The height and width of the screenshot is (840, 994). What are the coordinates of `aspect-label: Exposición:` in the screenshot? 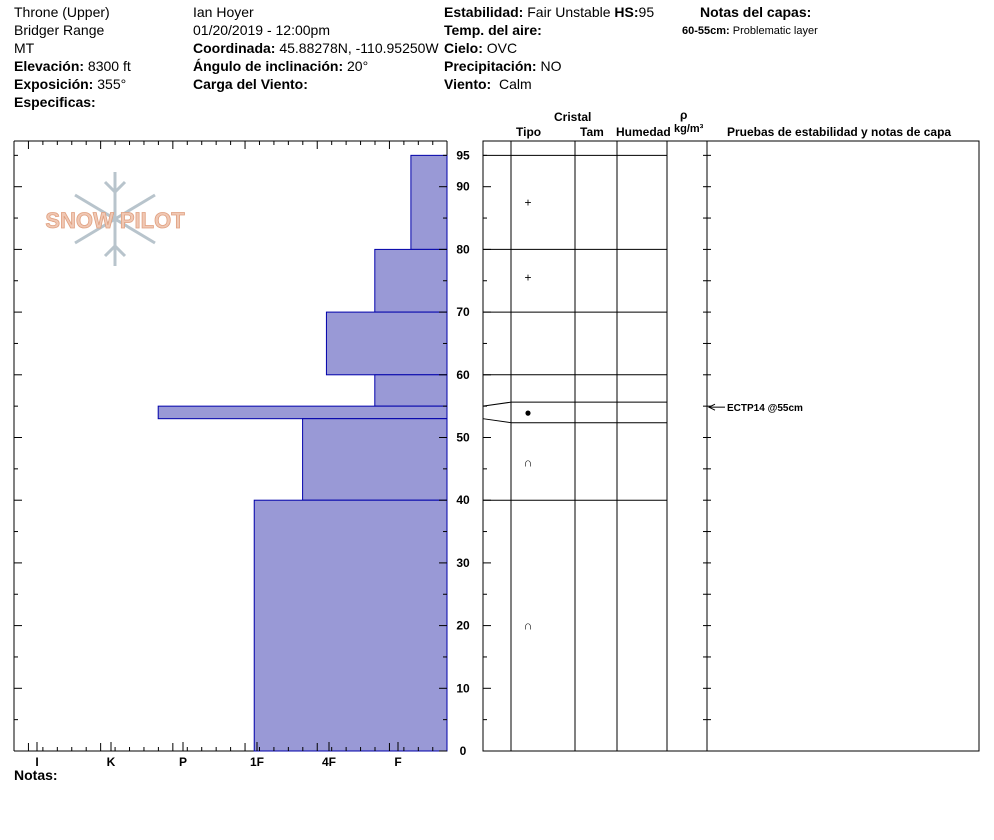 It's located at (54, 84).